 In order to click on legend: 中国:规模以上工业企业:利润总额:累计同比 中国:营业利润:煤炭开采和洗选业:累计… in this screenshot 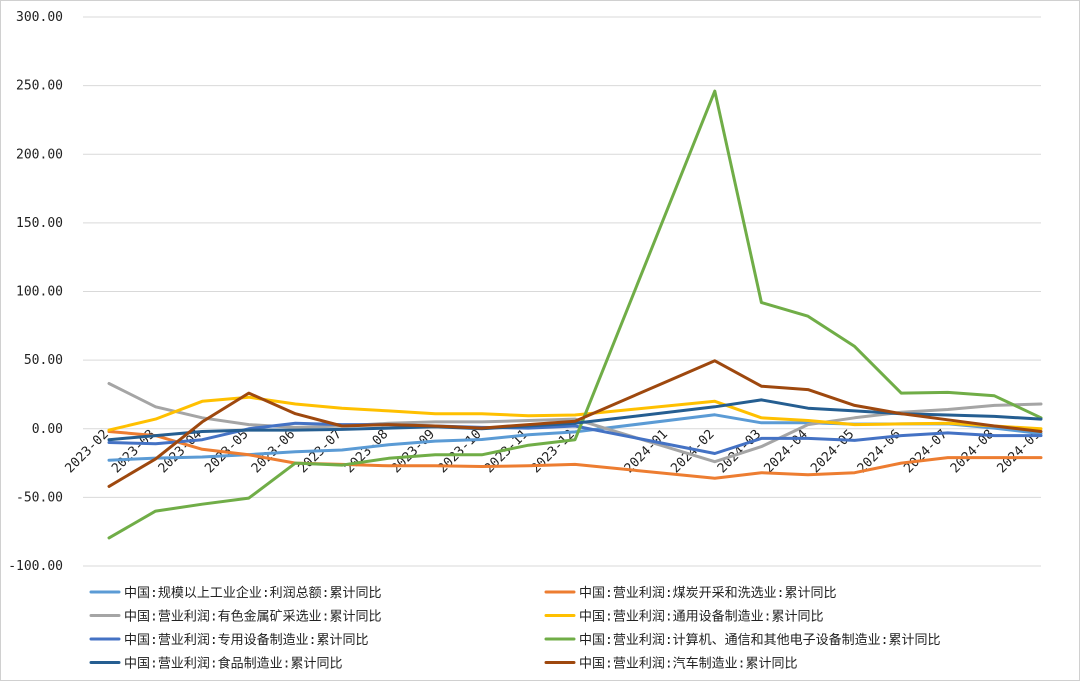, I will do `click(514, 628)`.